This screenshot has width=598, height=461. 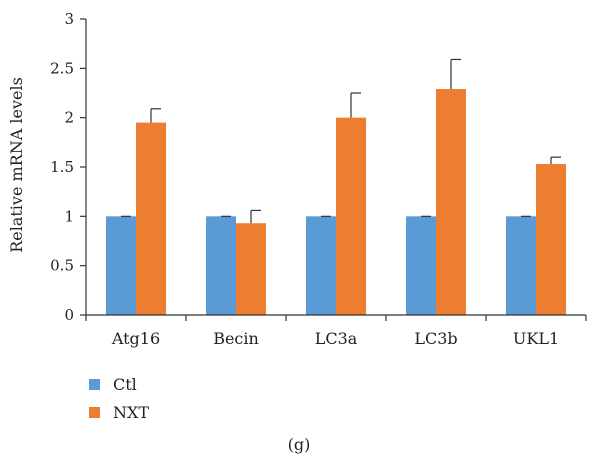 I want to click on x-tick-label: Becin, so click(x=236, y=338).